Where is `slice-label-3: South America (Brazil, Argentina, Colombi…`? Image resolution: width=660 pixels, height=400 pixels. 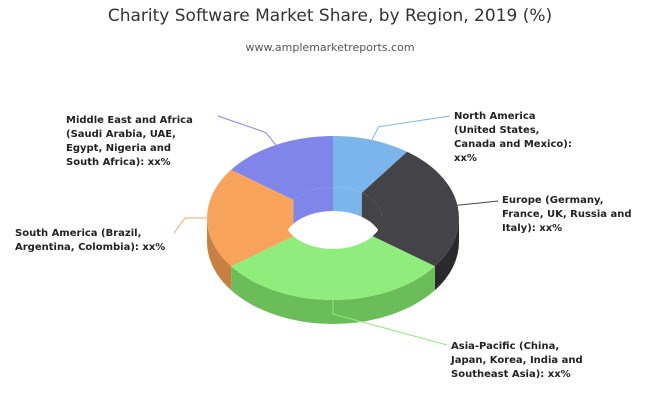 slice-label-3: South America (Brazil, Argentina, Colombi… is located at coordinates (90, 240).